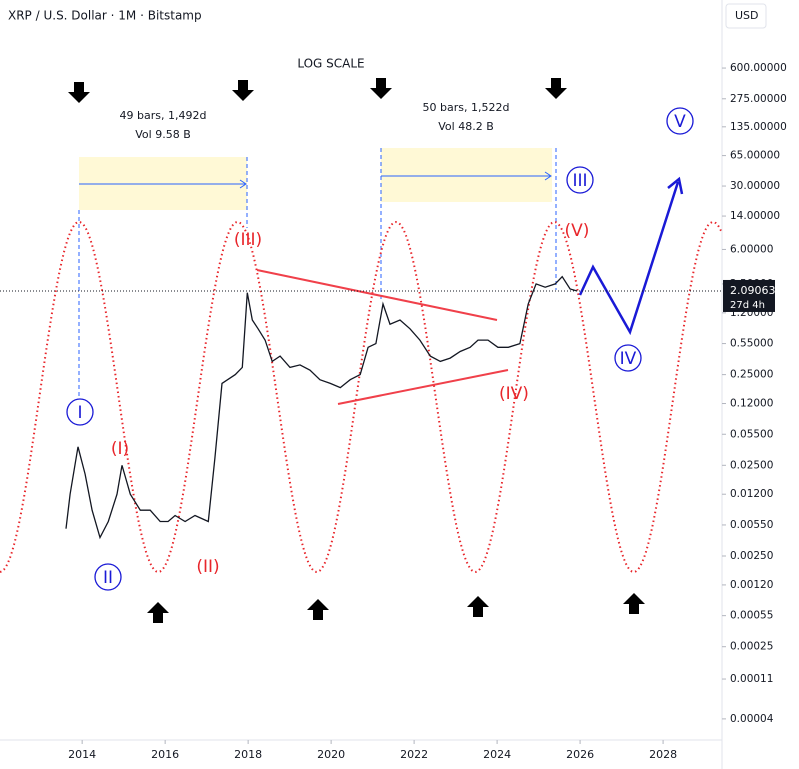  Describe the element at coordinates (108, 578) in the screenshot. I see `wave-label: II` at that location.